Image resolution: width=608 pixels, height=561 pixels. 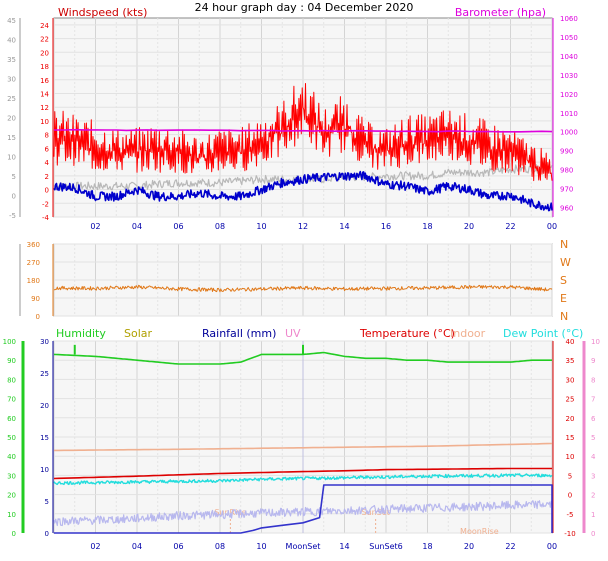 I want to click on multi-x-tick-label: 10, so click(x=261, y=546).